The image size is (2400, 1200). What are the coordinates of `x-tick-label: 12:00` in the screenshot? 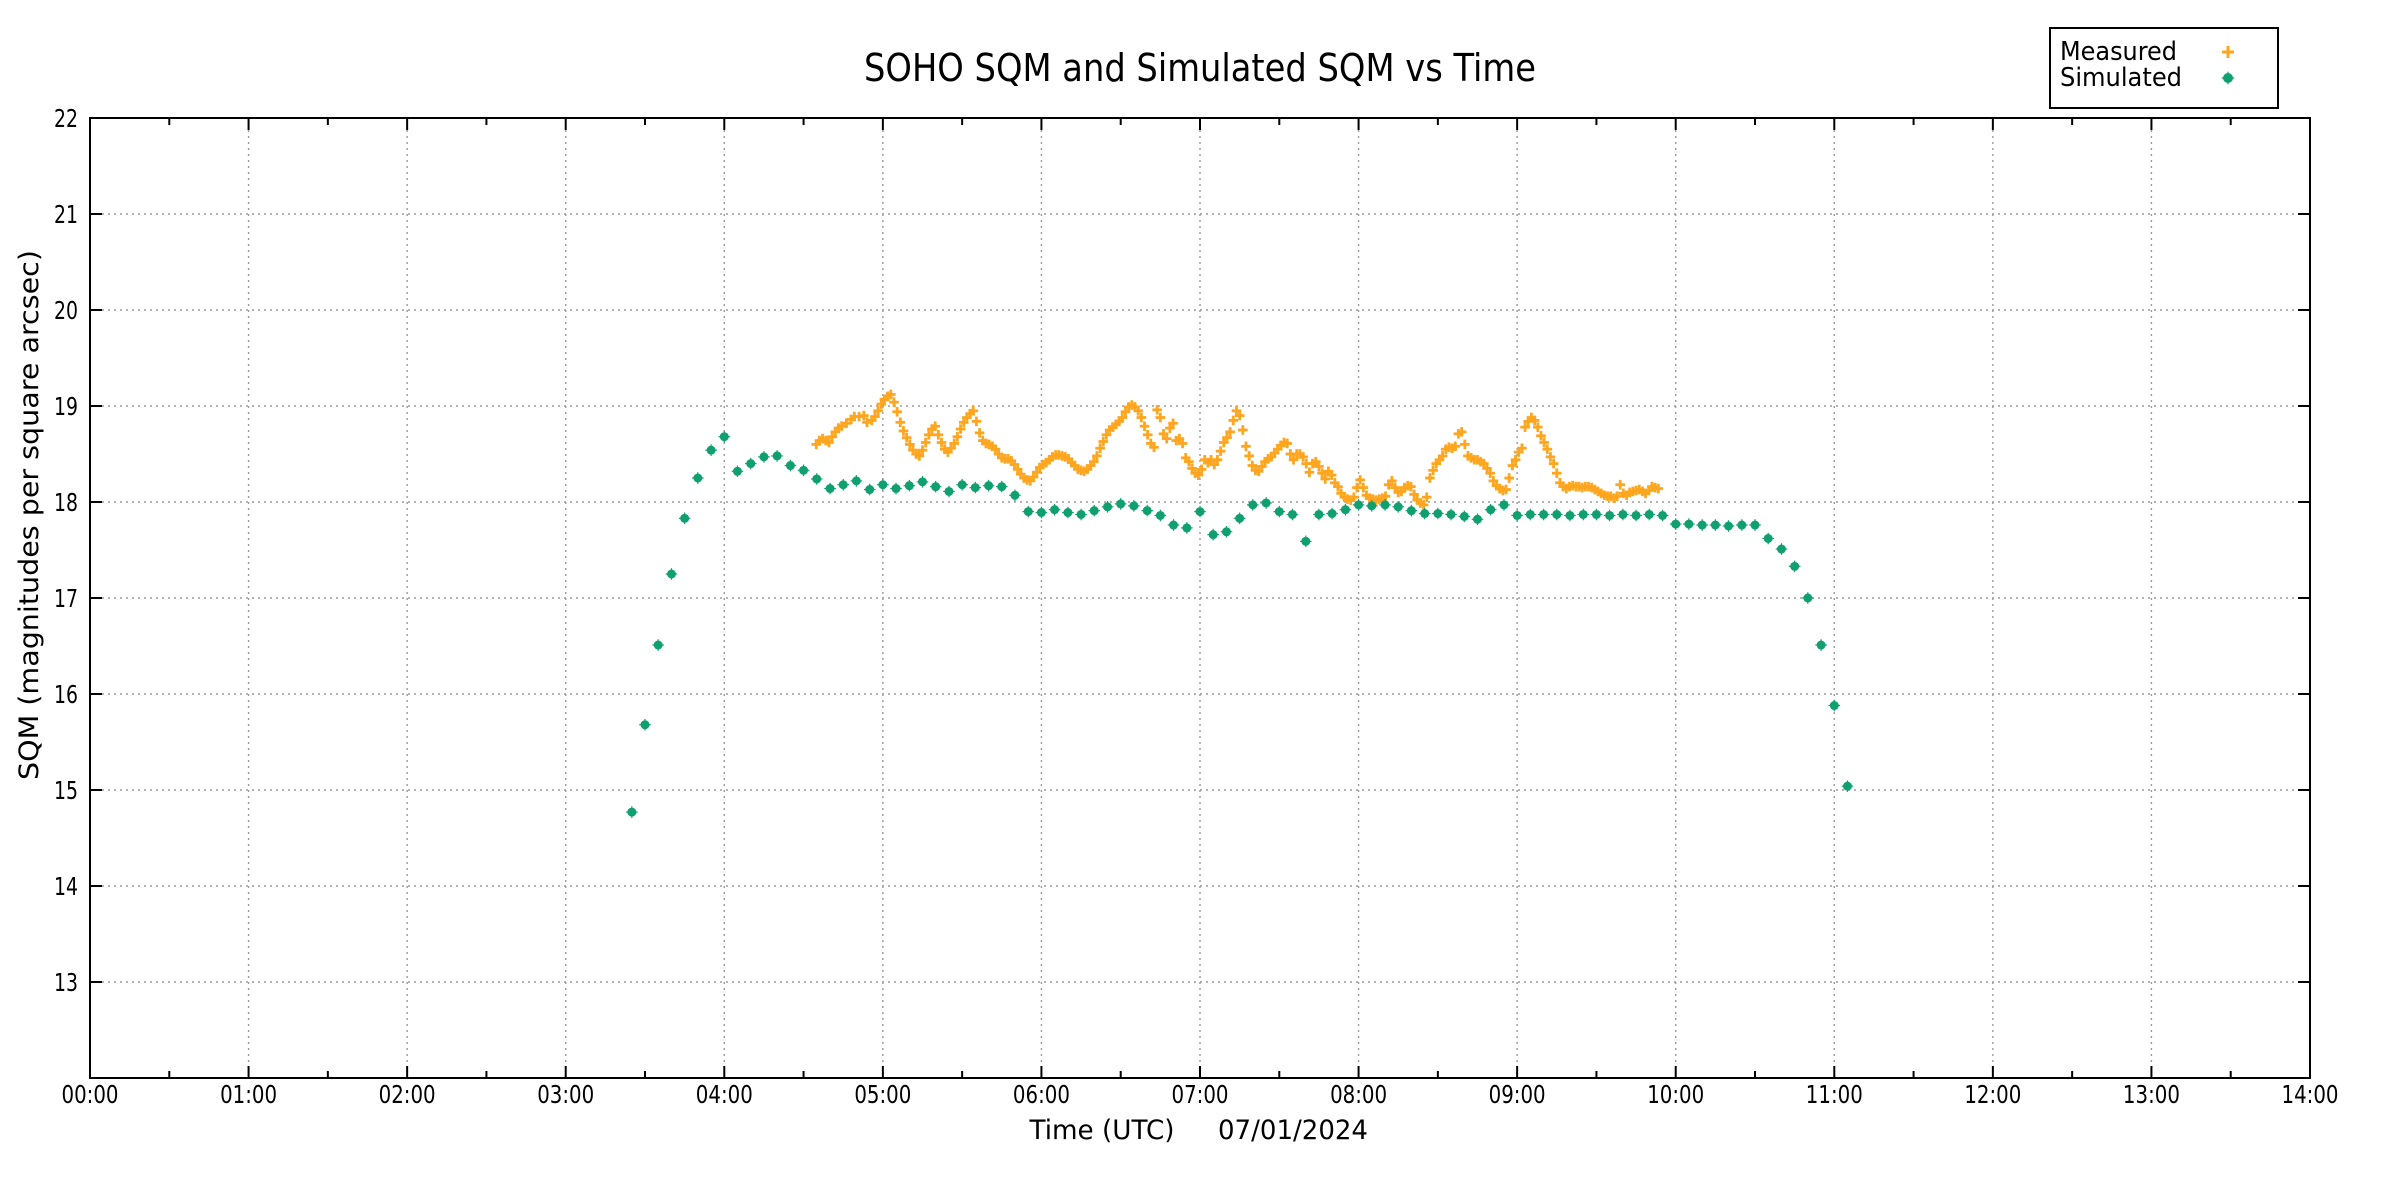 It's located at (1992, 1094).